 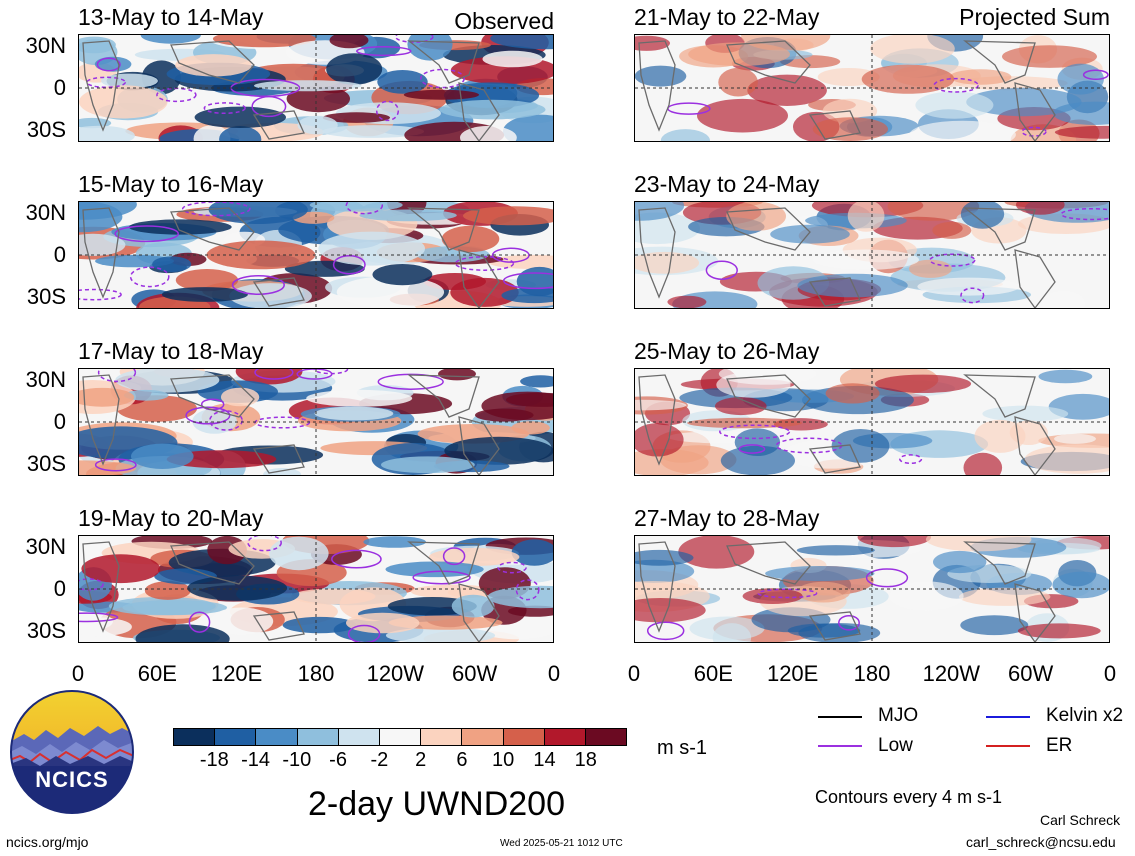 What do you see at coordinates (727, 351) in the screenshot?
I see `panel-title-right-3: 25-May to 26-May` at bounding box center [727, 351].